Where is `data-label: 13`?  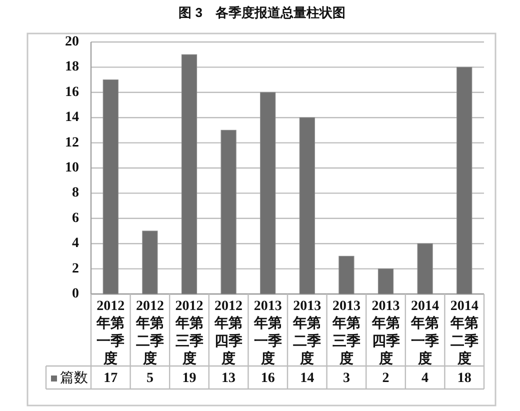
data-label: 13 is located at coordinates (229, 378).